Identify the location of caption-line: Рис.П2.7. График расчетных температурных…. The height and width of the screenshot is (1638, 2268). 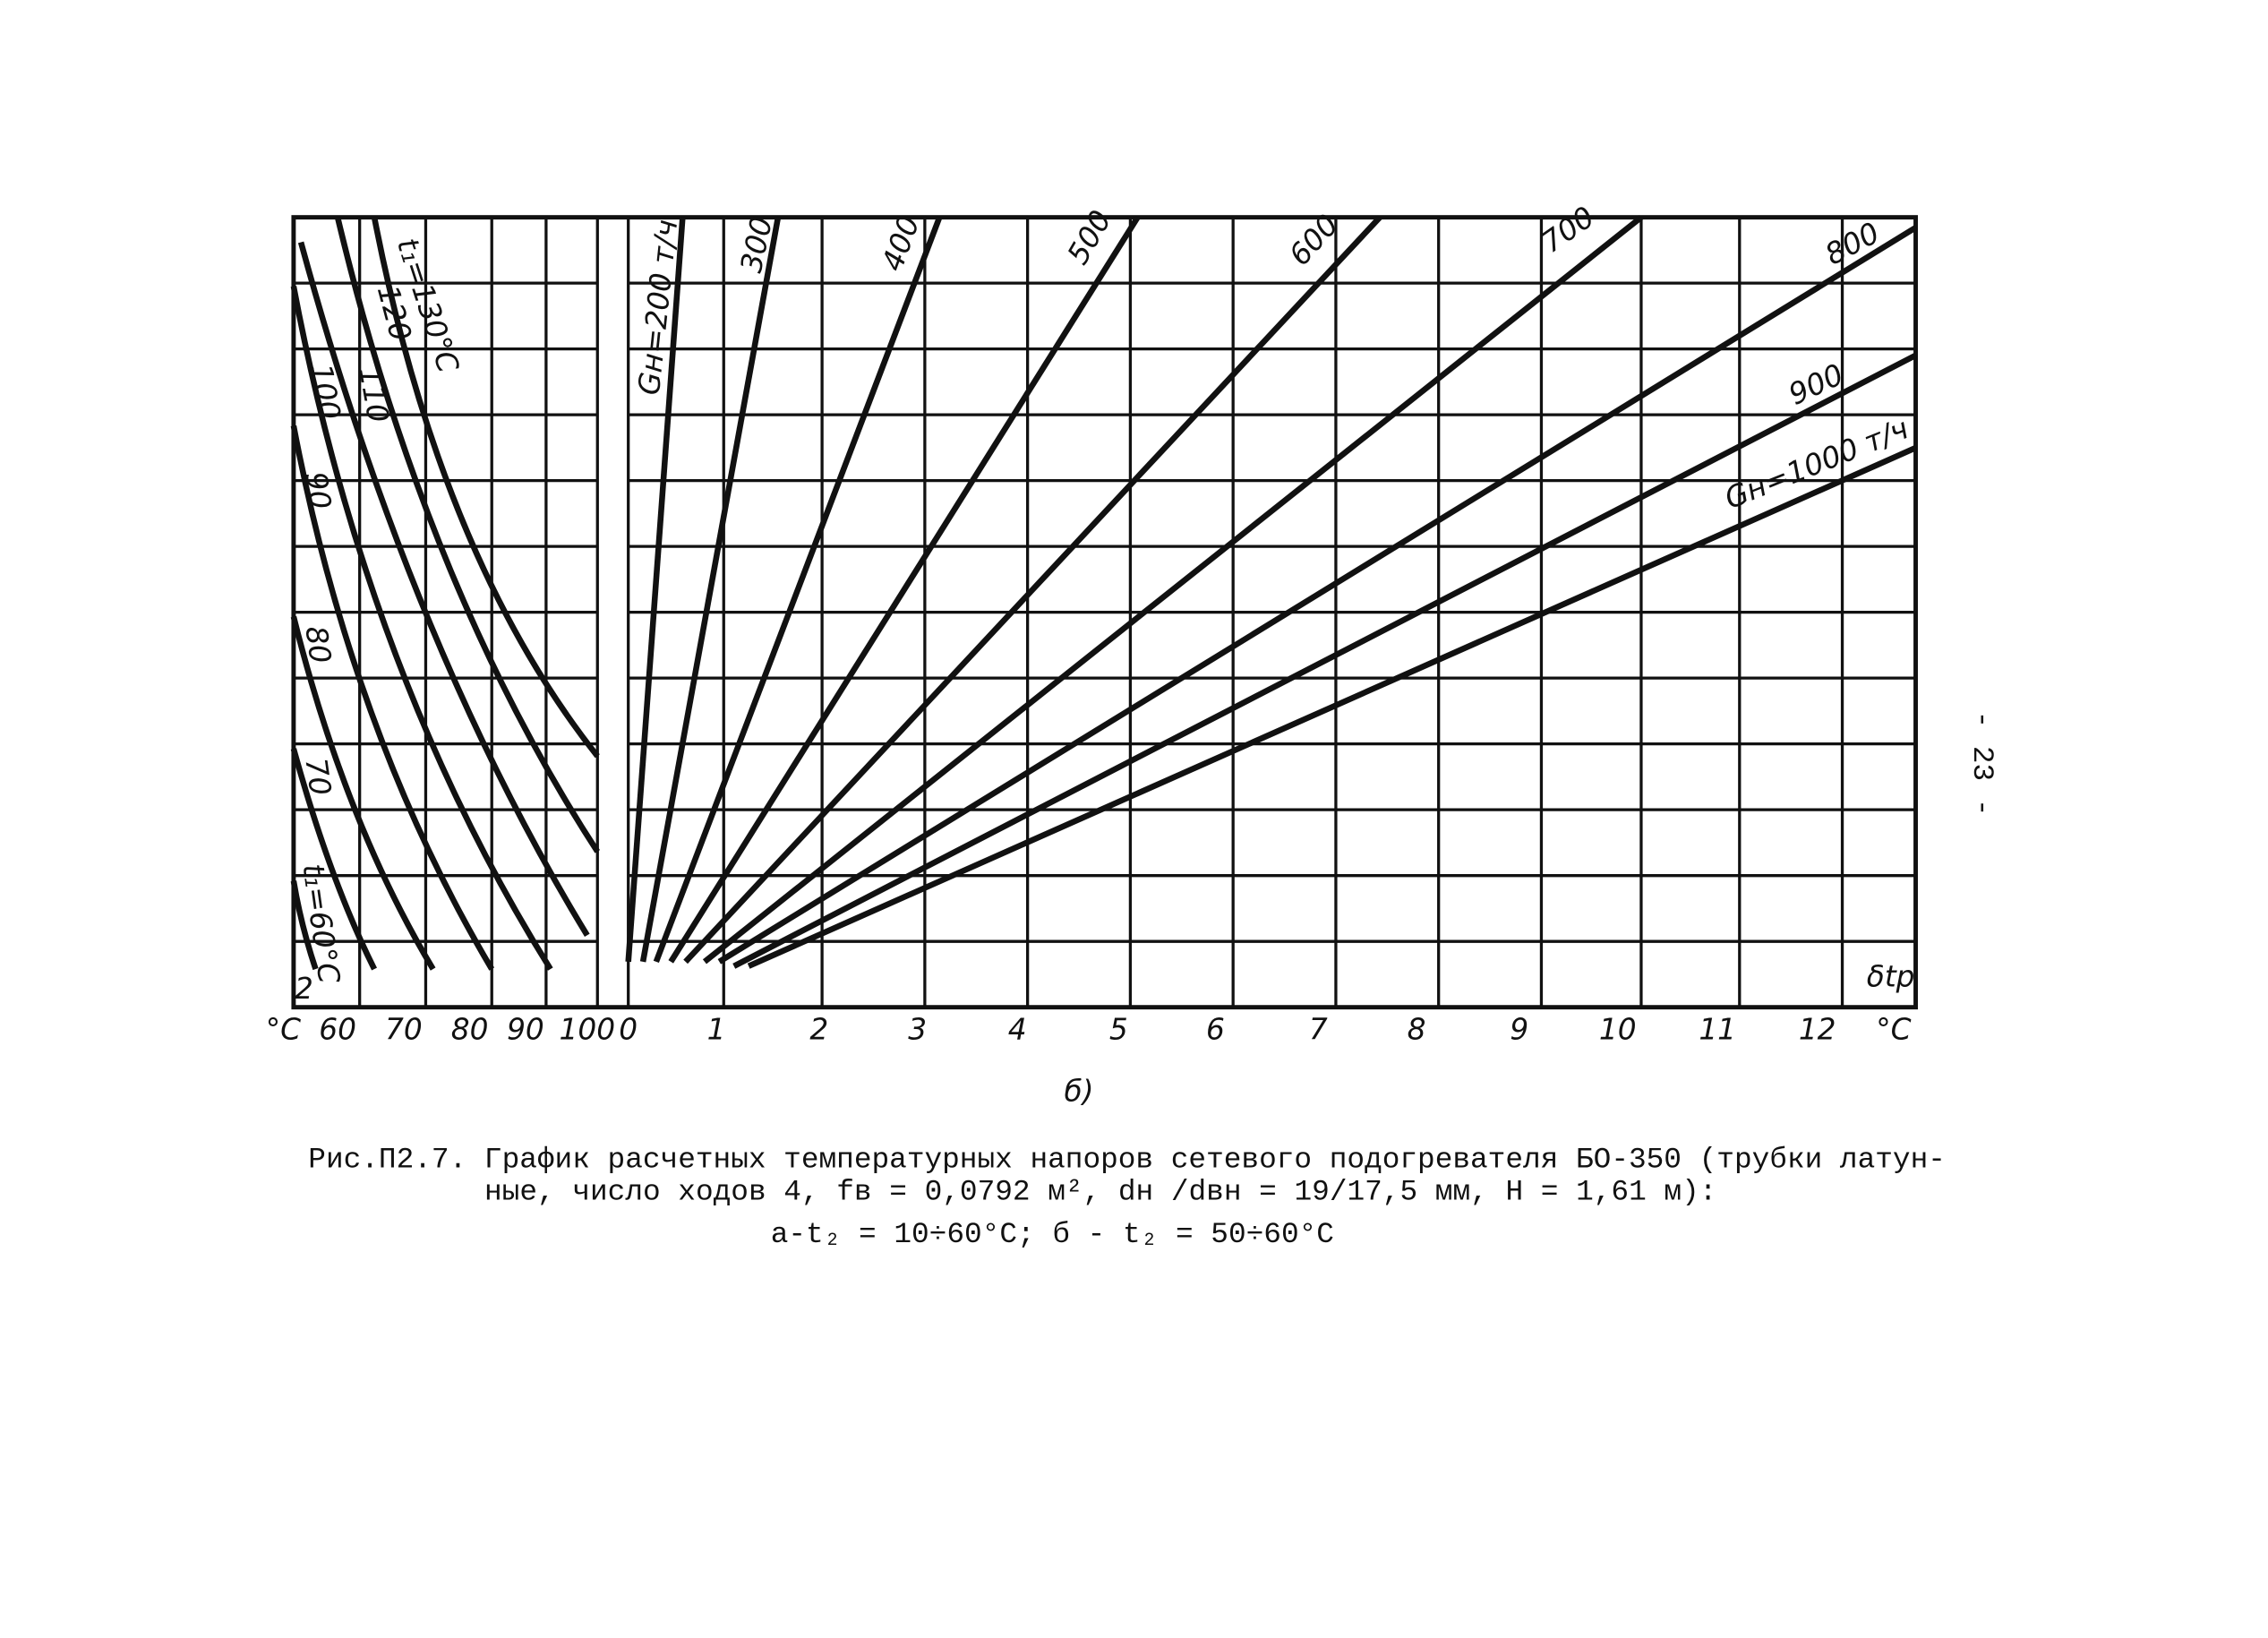
(1127, 1159).